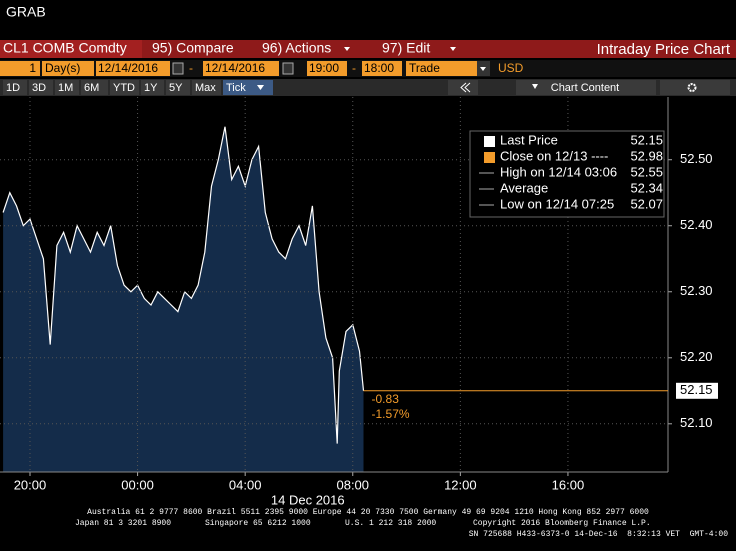  What do you see at coordinates (646, 139) in the screenshot?
I see `legend-value: 52.15` at bounding box center [646, 139].